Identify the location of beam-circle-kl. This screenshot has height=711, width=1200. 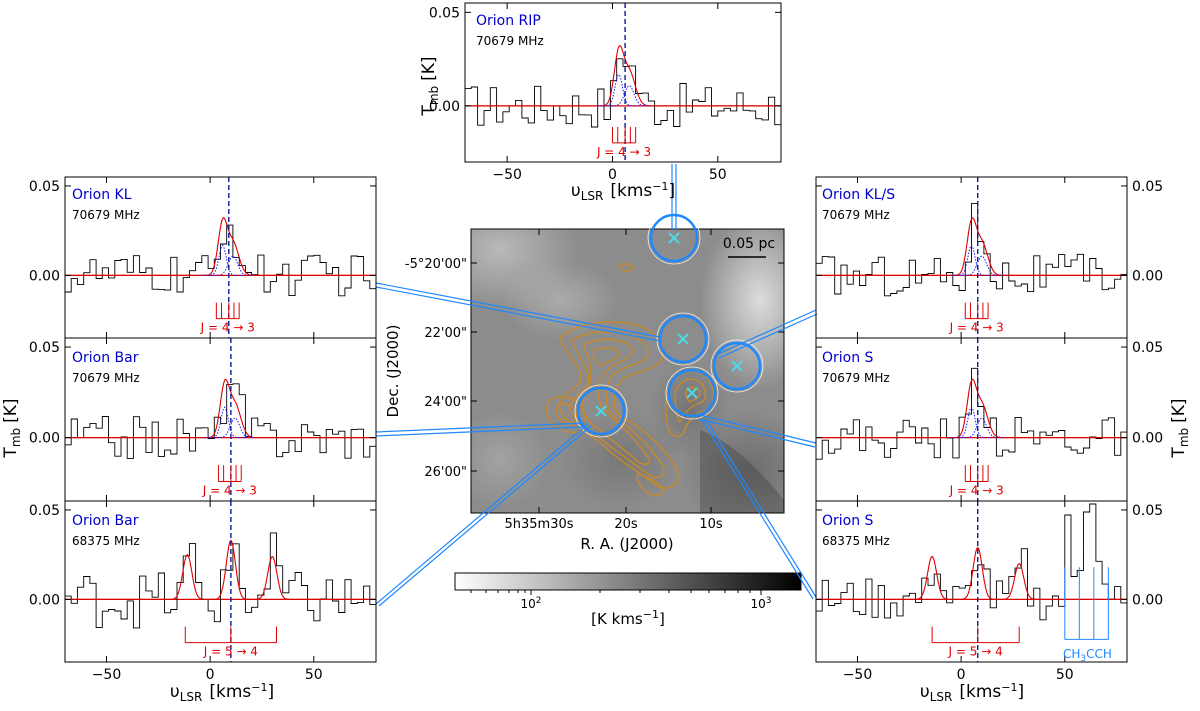
(683, 339).